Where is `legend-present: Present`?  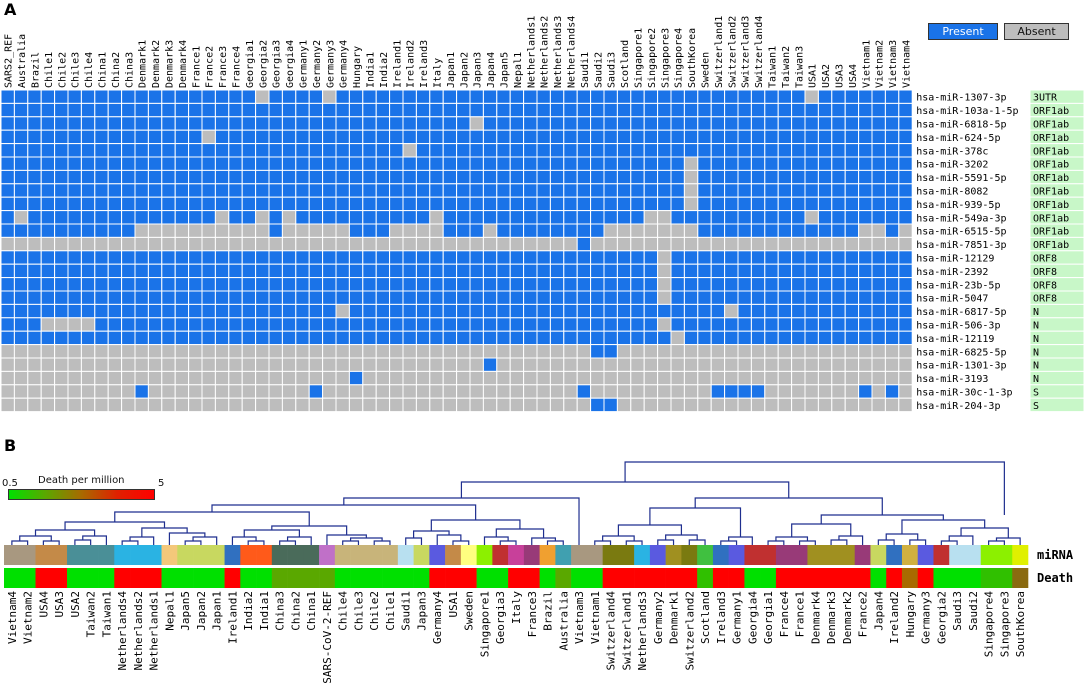
legend-present: Present is located at coordinates (963, 31).